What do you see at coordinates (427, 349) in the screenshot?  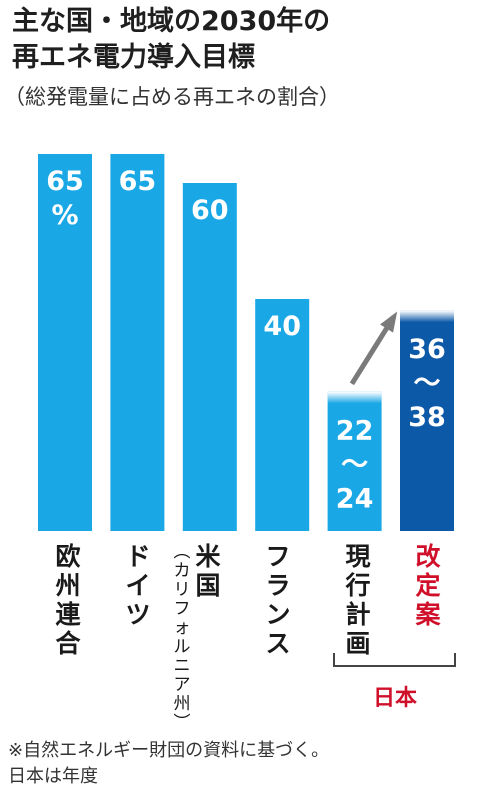 I see `bar-value-label: 36` at bounding box center [427, 349].